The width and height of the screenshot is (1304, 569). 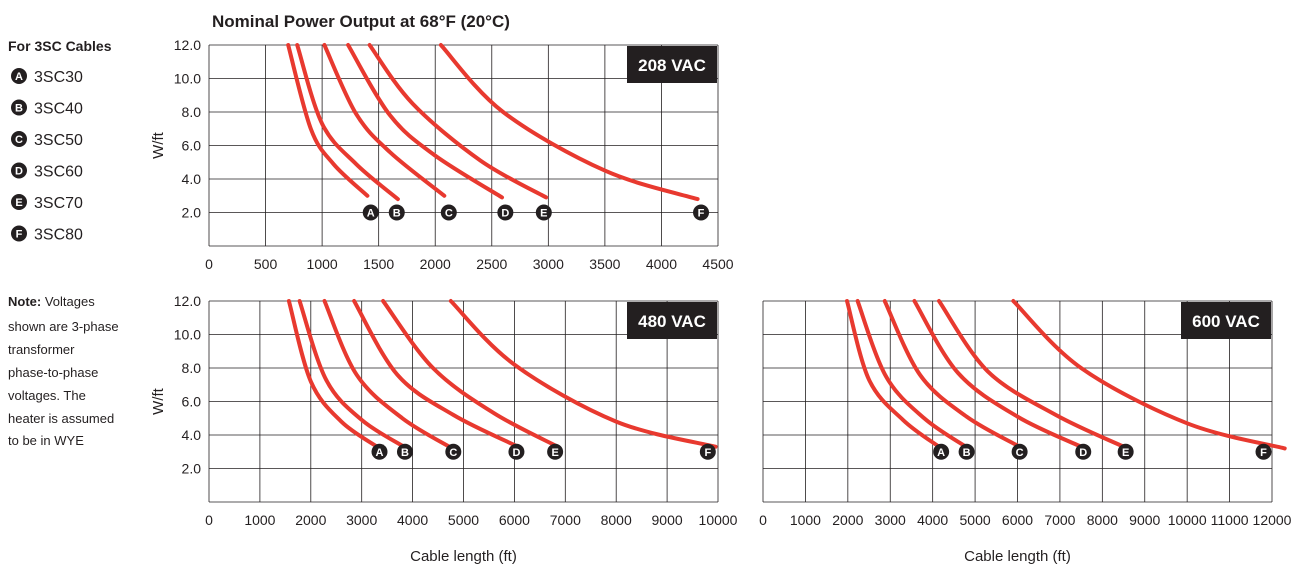 I want to click on series-markers: A B C D E F, so click(x=1102, y=451).